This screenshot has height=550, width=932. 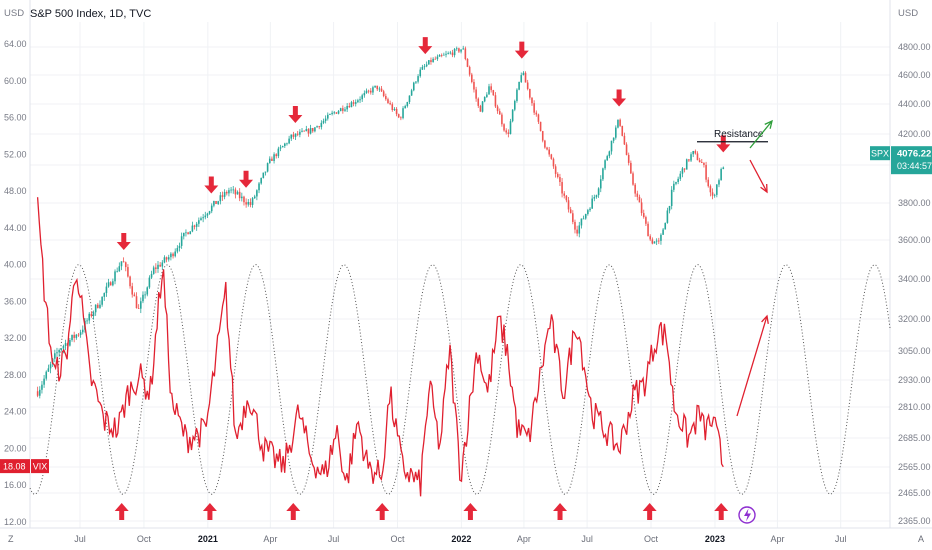 I want to click on right-y-tick-label: 3400.00, so click(x=914, y=279).